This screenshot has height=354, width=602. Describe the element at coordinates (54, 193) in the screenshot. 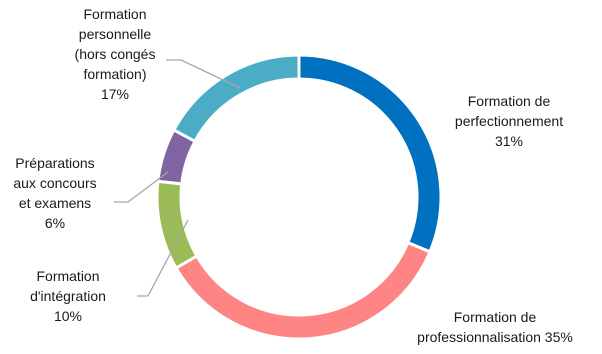

I see `slice-label-3: Préparations aux concours et examens 6%` at that location.